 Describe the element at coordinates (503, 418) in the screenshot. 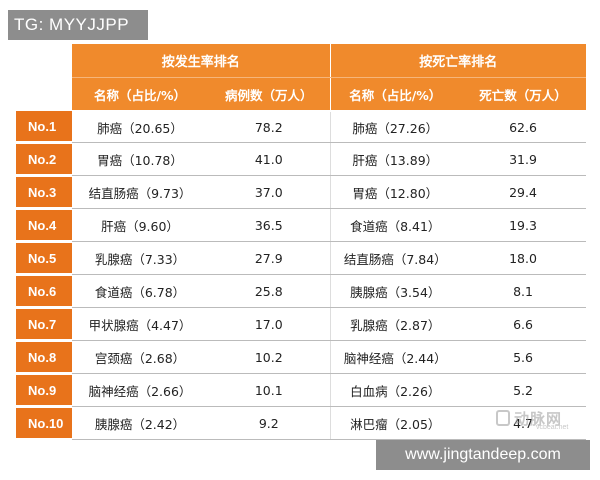

I see `vcbeat-logo-icon` at that location.